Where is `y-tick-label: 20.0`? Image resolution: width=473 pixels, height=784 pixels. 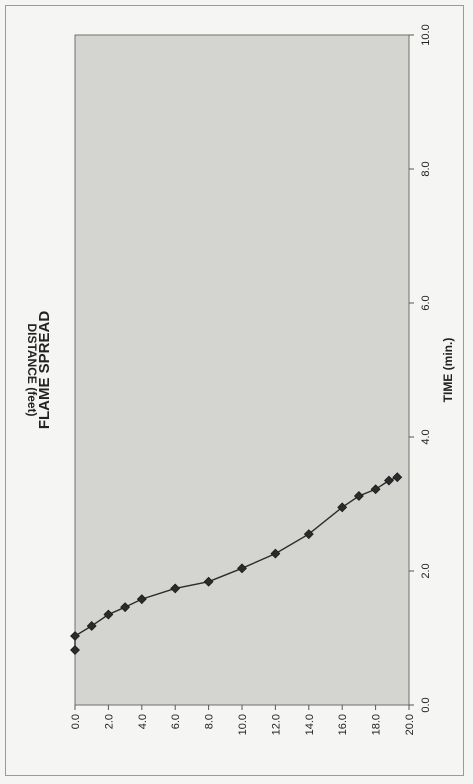 y-tick-label: 20.0 is located at coordinates (410, 724).